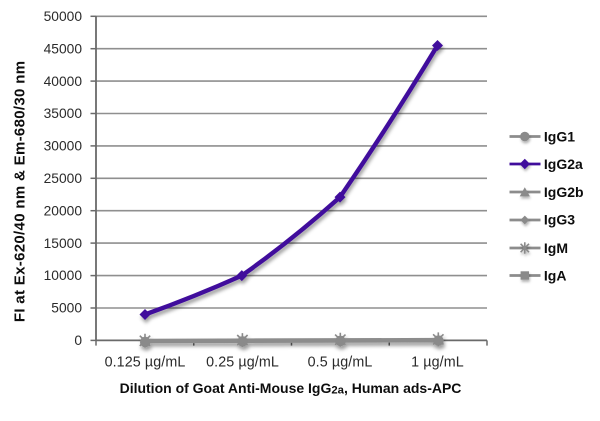  Describe the element at coordinates (20, 192) in the screenshot. I see `svg-text:FI at Ex-620/40 nm & Em-680/30: FI at Ex-620/40 nm & Em-680/30 nm` at that location.